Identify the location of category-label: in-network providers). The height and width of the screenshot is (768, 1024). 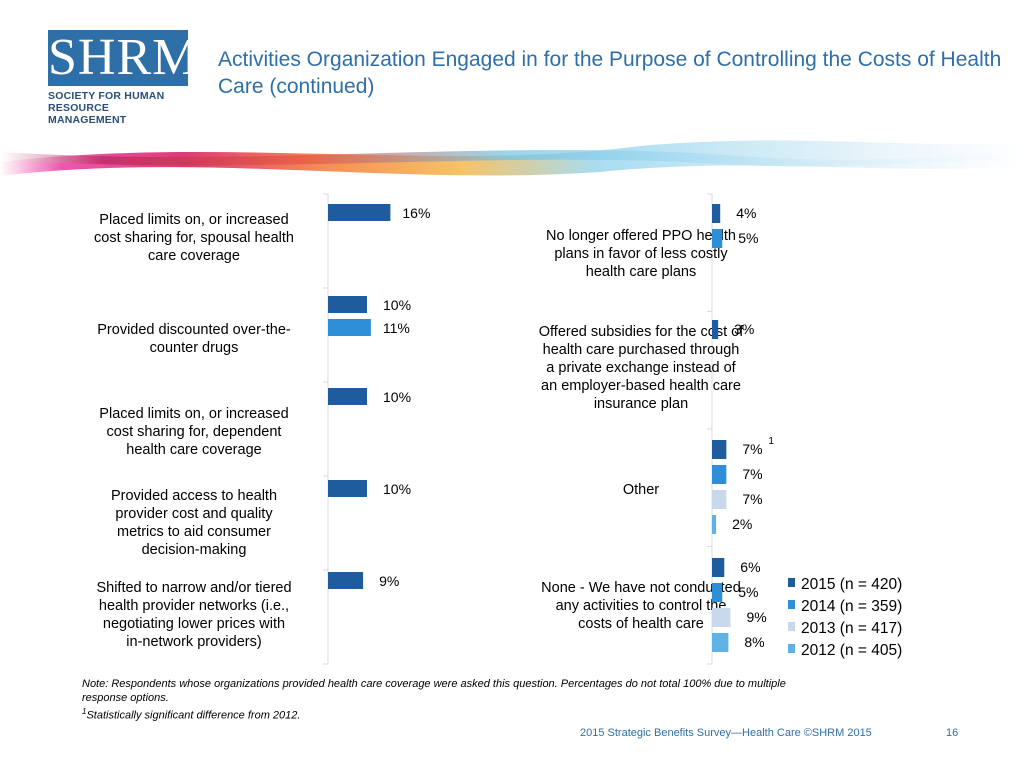
(193, 642).